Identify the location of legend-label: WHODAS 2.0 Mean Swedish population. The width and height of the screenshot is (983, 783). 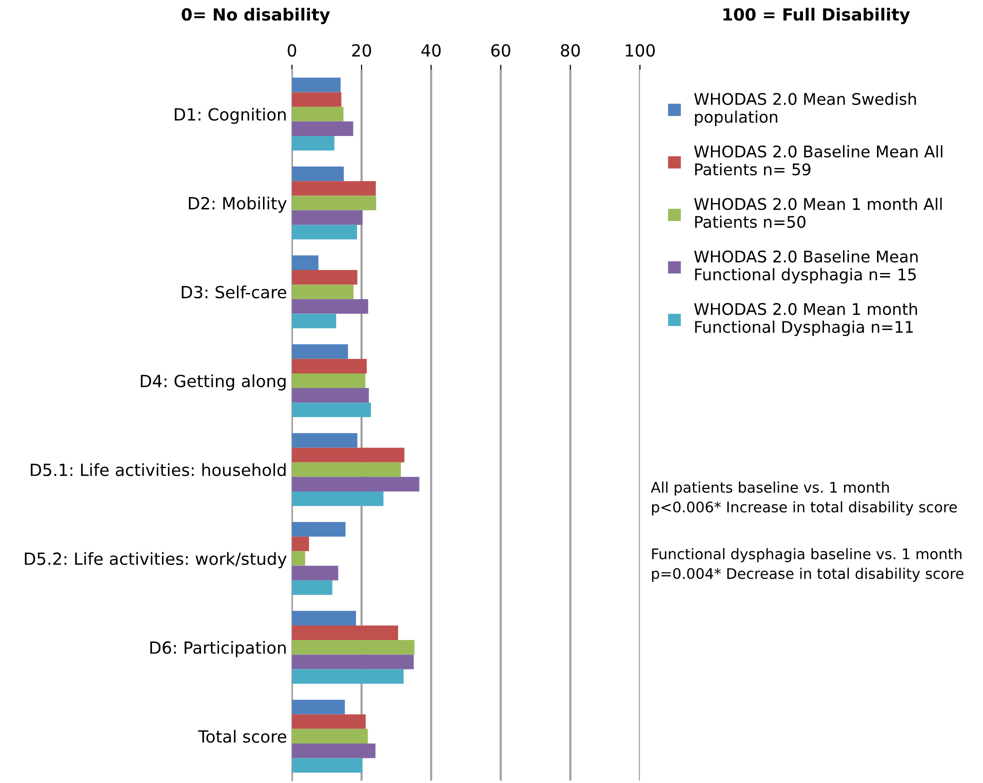
(805, 109).